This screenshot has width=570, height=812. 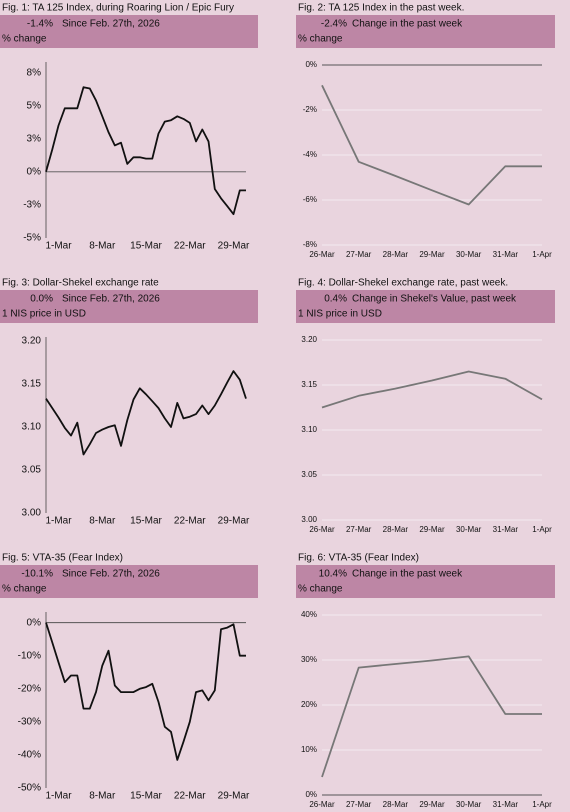 I want to click on y-tick-label: 3.15, so click(x=309, y=384).